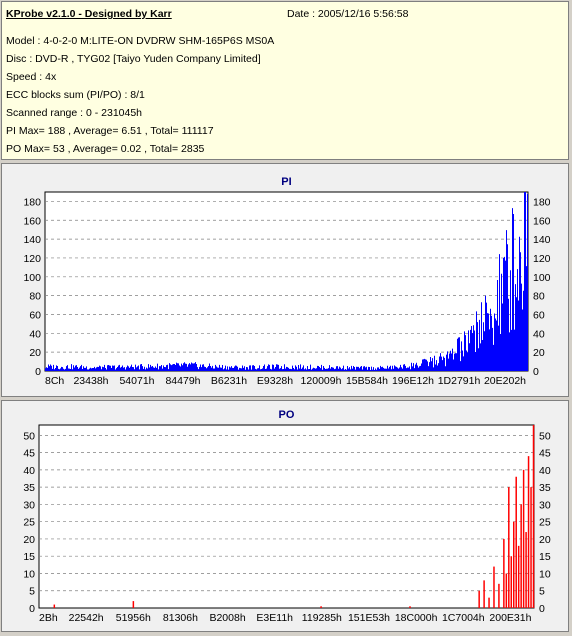  What do you see at coordinates (32, 221) in the screenshot?
I see `pi-ytick-left: 160` at bounding box center [32, 221].